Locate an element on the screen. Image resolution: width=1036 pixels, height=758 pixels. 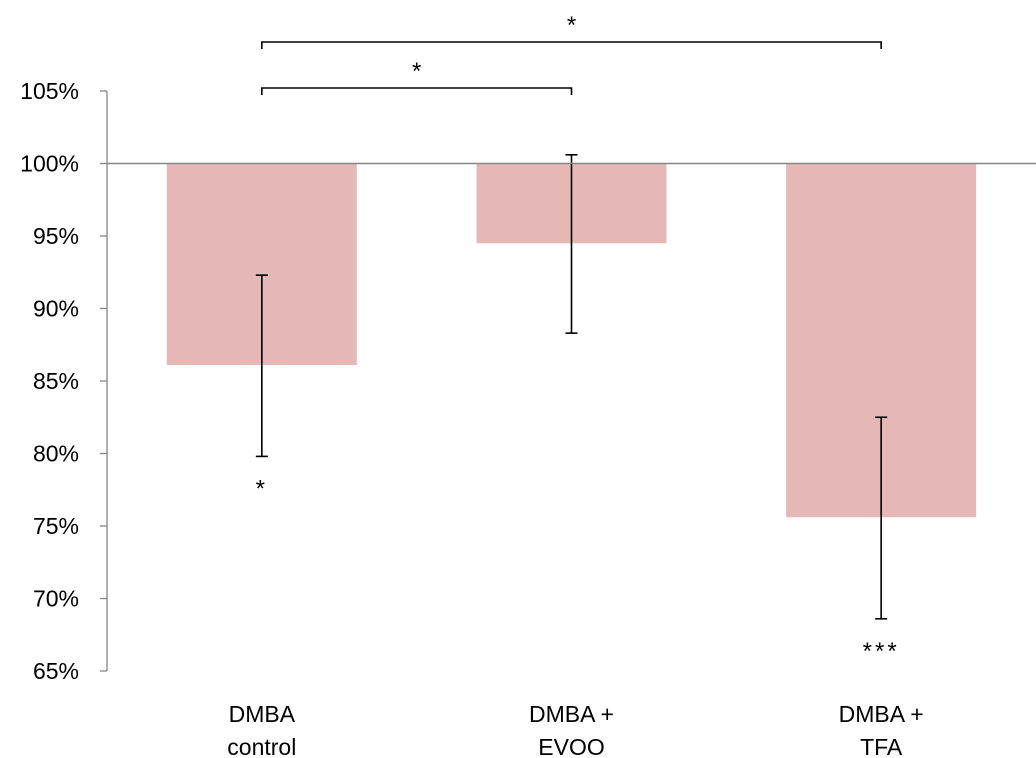
x-axis-labels: DMBA control DMBA + EVOO DMBA + TFA is located at coordinates (575, 729).